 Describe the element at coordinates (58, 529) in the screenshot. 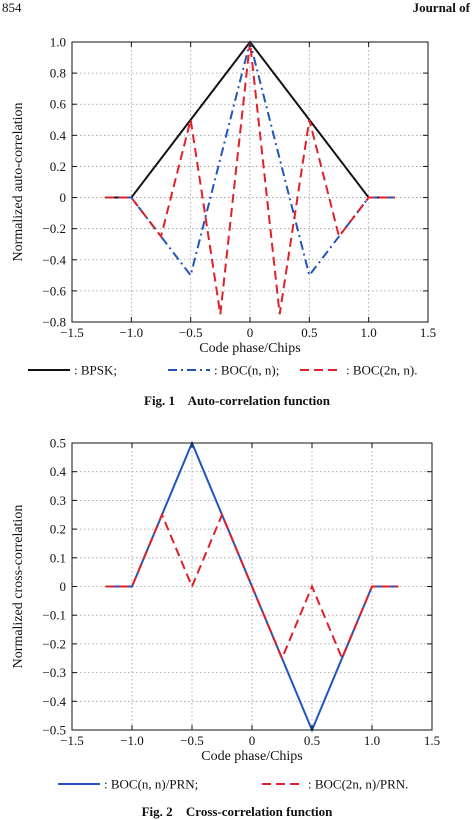

I see `fig2-y-tick-label: 0.2` at that location.